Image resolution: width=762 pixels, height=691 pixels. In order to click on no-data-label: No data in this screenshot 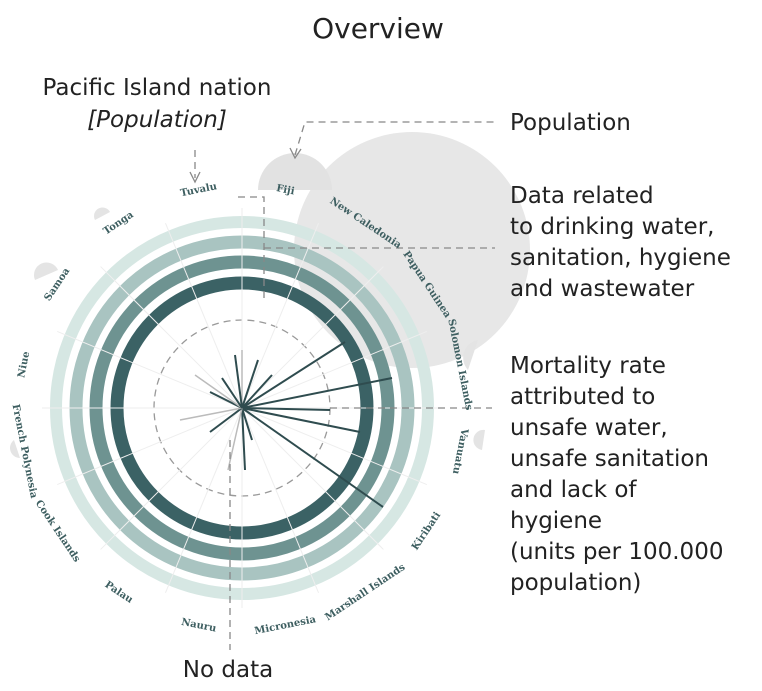, I will do `click(228, 670)`.